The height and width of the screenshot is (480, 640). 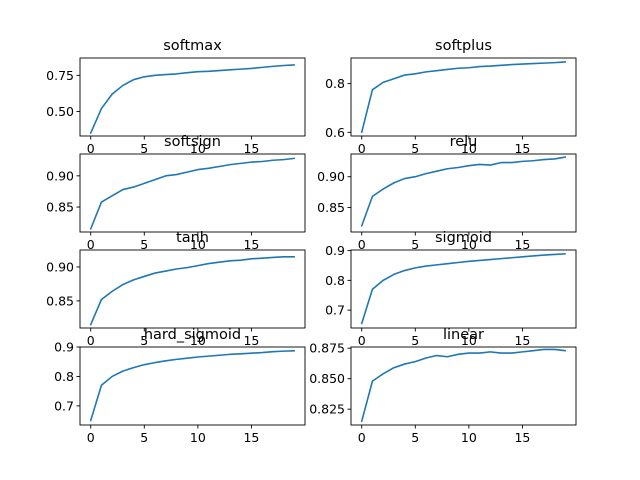 I want to click on subplot-softmax: 0 5 10 15 0.50 0.75 softmax, so click(x=176, y=97).